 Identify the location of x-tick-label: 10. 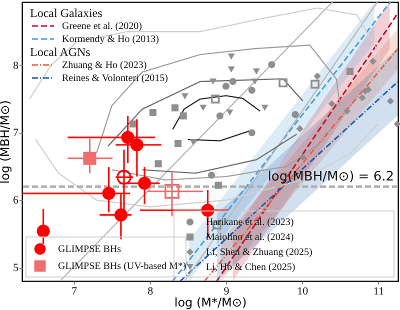
(303, 292).